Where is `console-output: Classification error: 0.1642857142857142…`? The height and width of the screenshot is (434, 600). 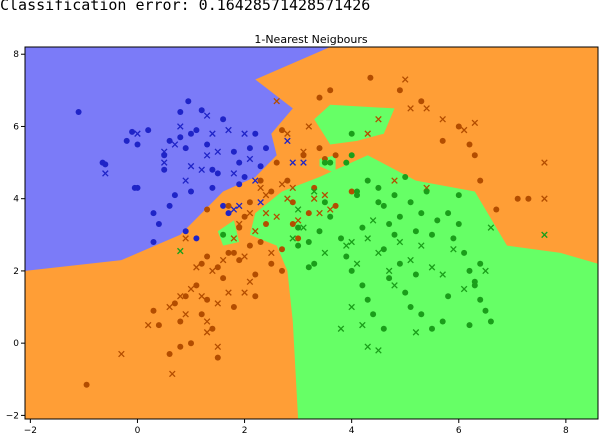 console-output: Classification error: 0.1642857142857142… is located at coordinates (185, 7).